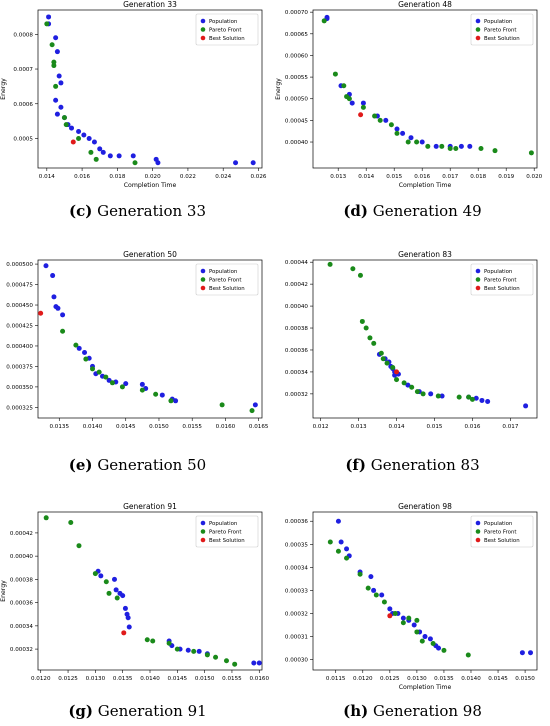 The height and width of the screenshot is (726, 550). I want to click on x-tick-label: 0.014, so click(366, 177).